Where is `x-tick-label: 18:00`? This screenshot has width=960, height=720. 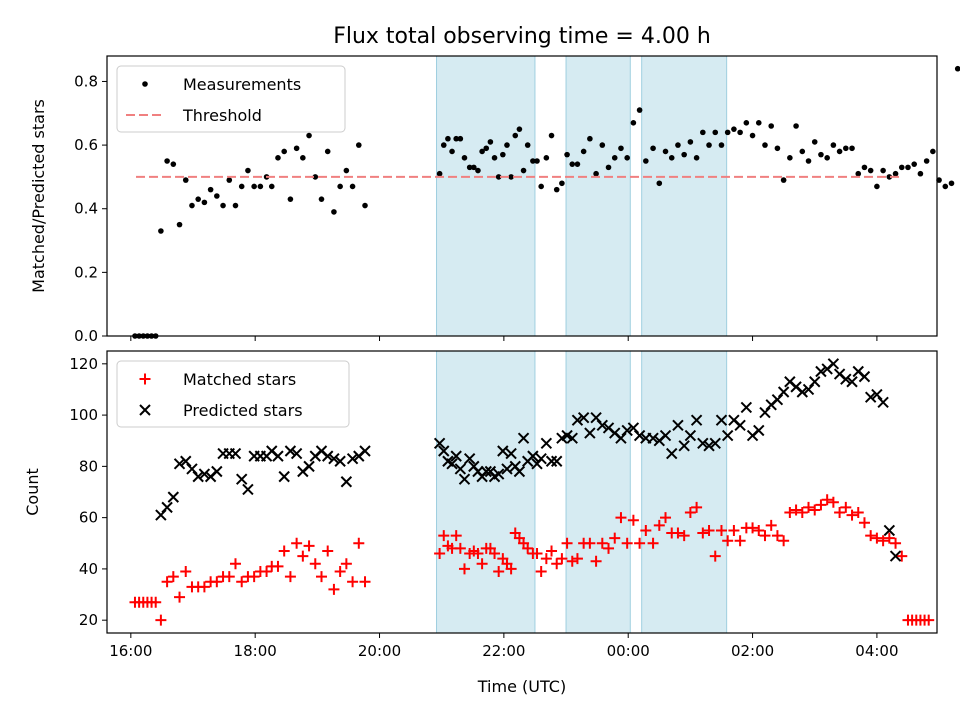
x-tick-label: 18:00 is located at coordinates (255, 651).